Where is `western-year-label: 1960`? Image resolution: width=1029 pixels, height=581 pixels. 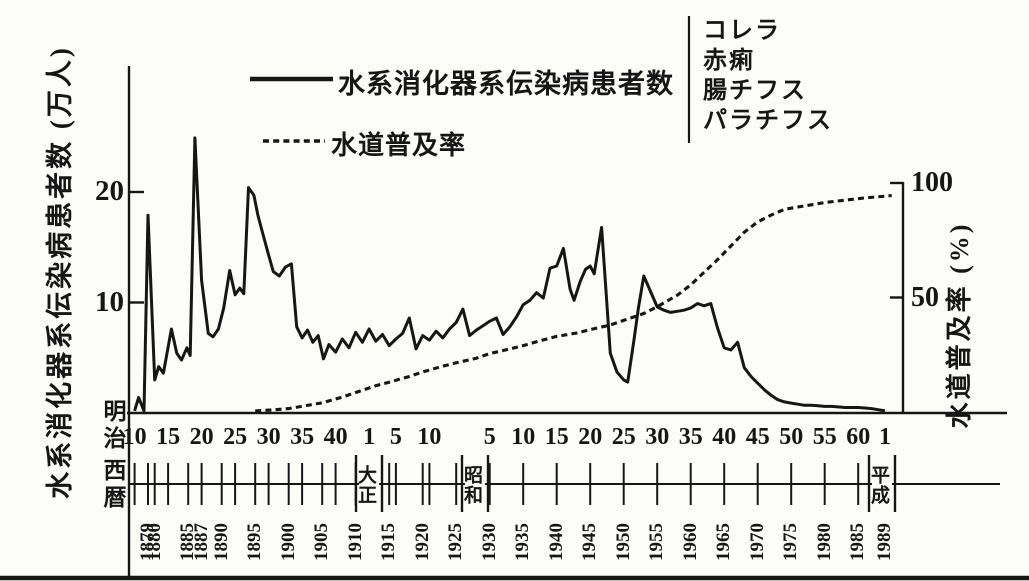
western-year-label: 1960 is located at coordinates (690, 542).